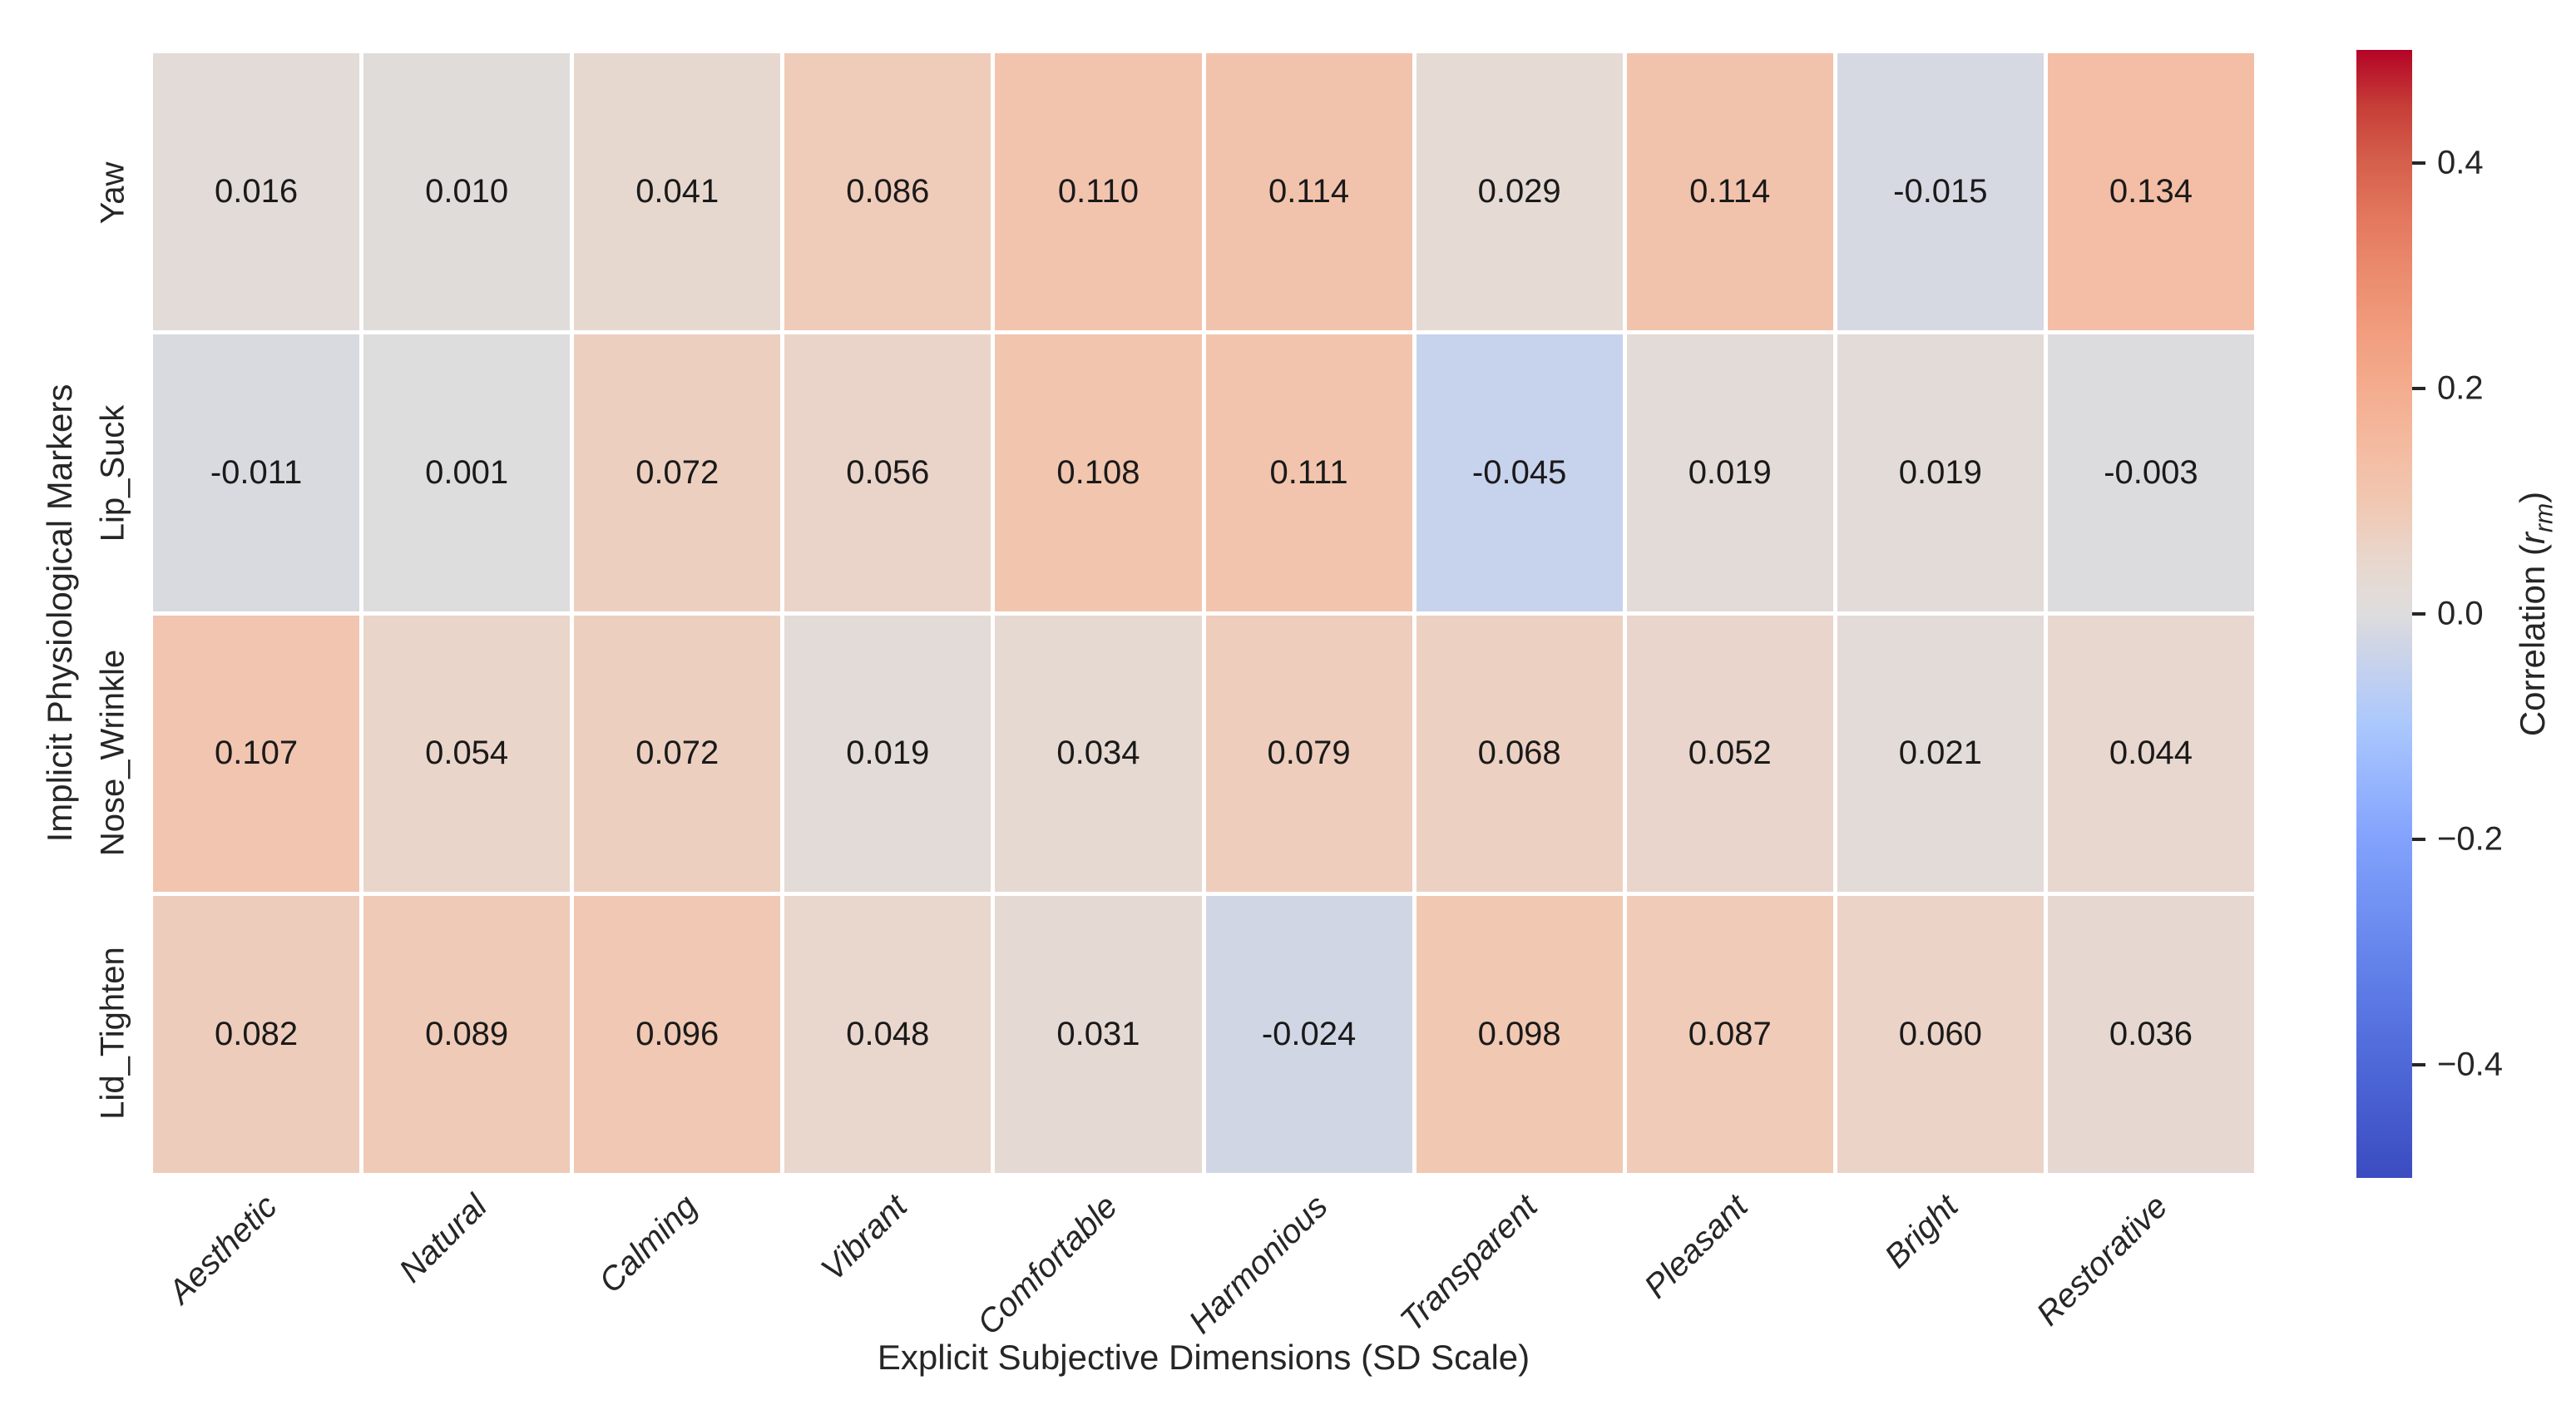 The width and height of the screenshot is (2576, 1425). I want to click on colorbar-tick-label: −0.2, so click(2470, 839).